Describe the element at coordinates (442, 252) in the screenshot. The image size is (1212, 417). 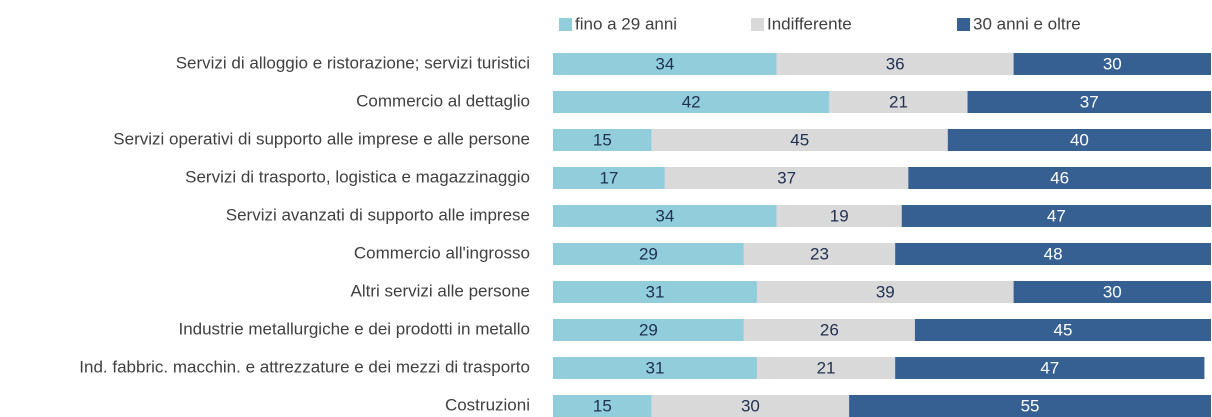
I see `category-label: Commercio all'ingrosso` at that location.